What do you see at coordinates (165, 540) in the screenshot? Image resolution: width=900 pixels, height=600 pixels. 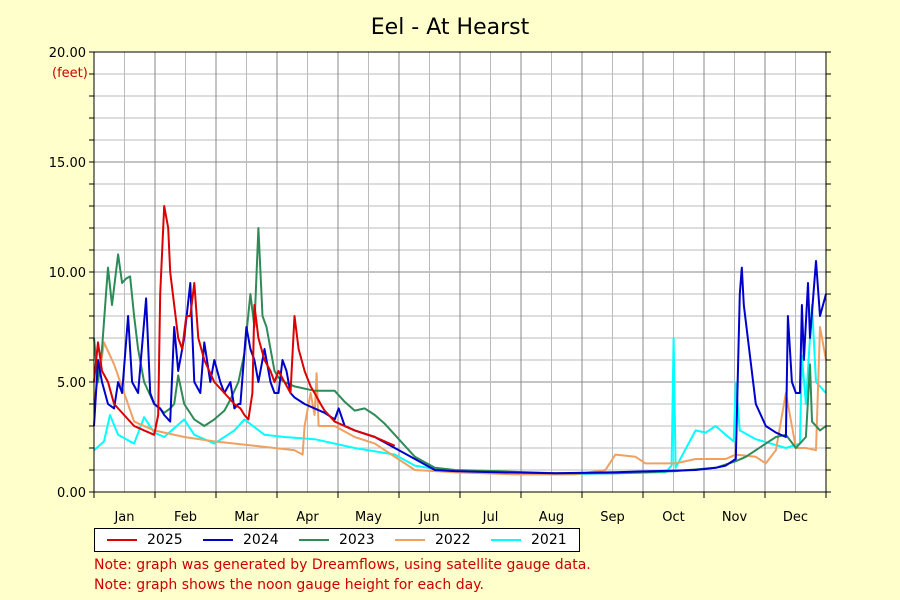 I see `legend-label: 2025` at bounding box center [165, 540].